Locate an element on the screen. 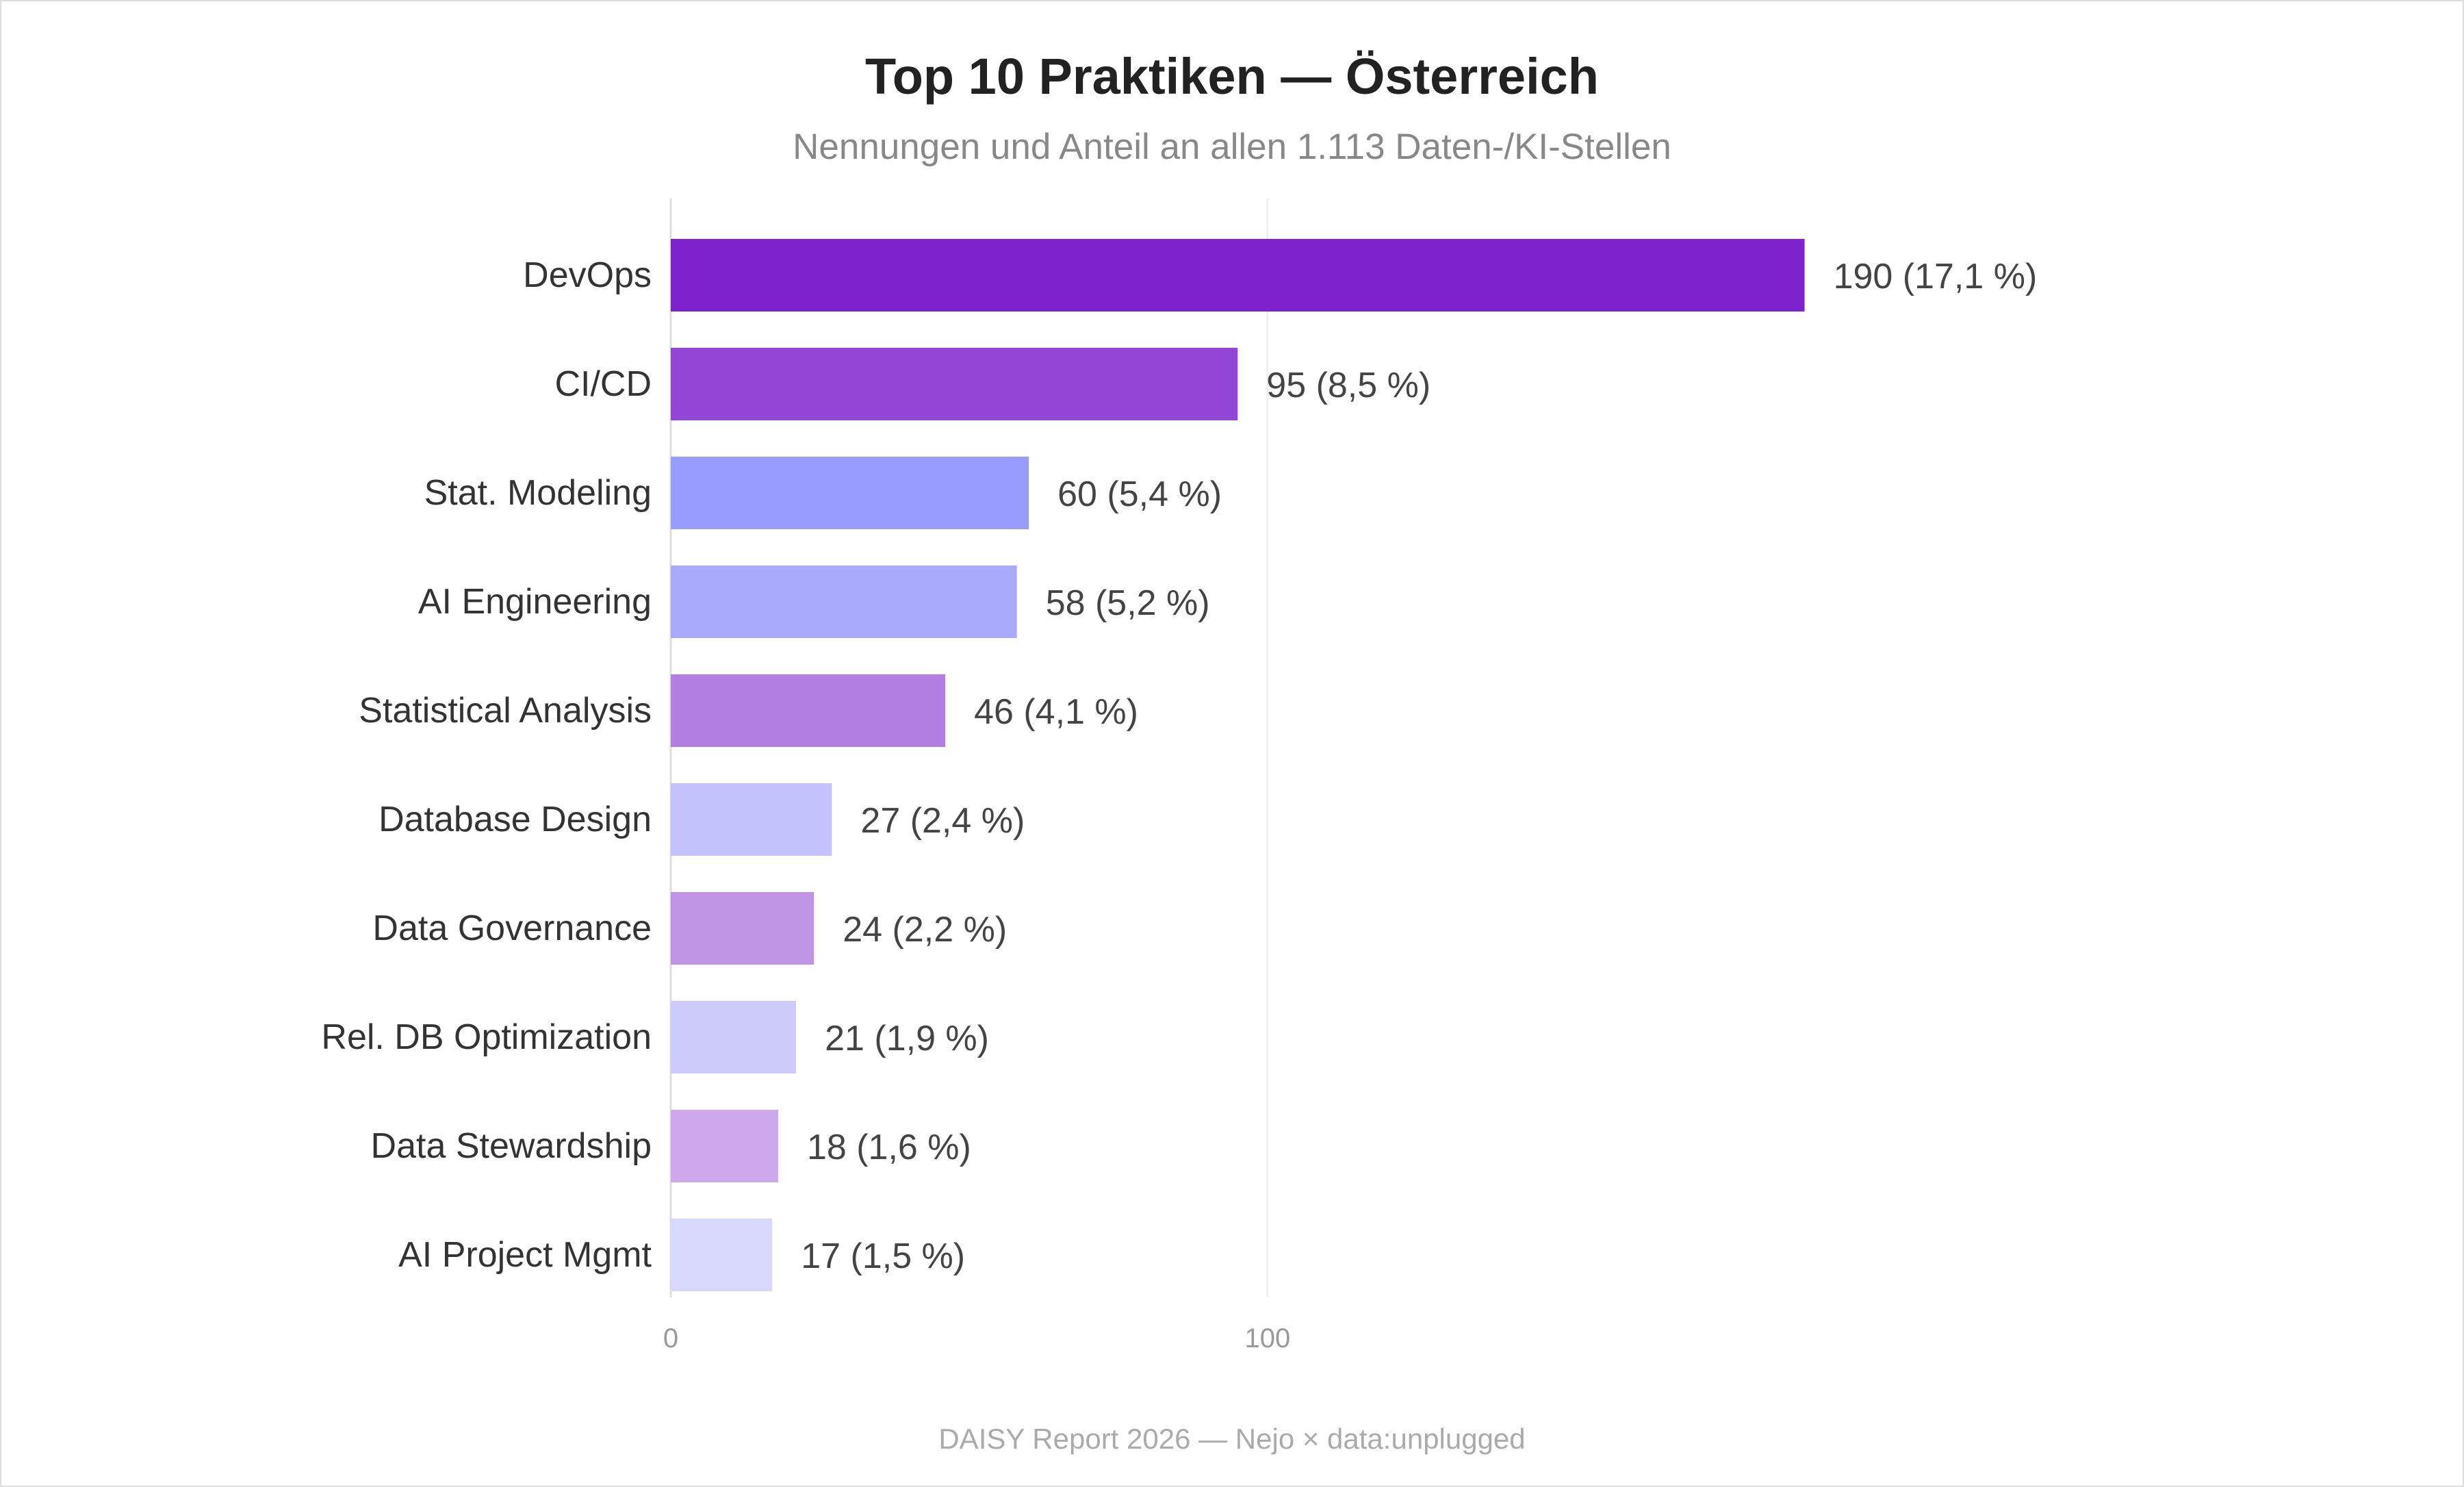 The image size is (2464, 1487). category-label: Statistical Analysis is located at coordinates (506, 710).